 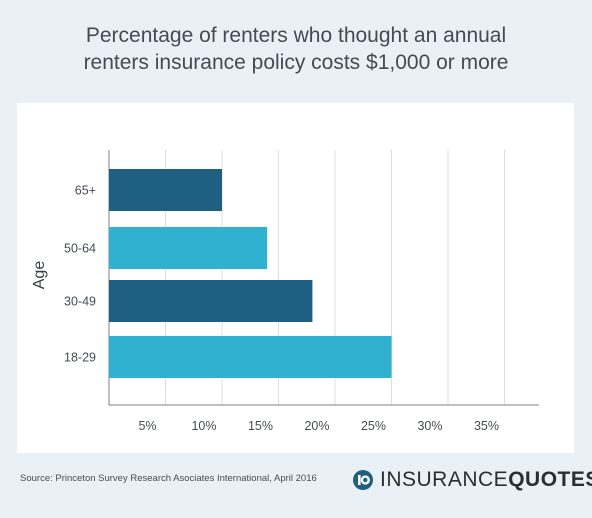 What do you see at coordinates (429, 426) in the screenshot?
I see `x-tick-label: 30%` at bounding box center [429, 426].